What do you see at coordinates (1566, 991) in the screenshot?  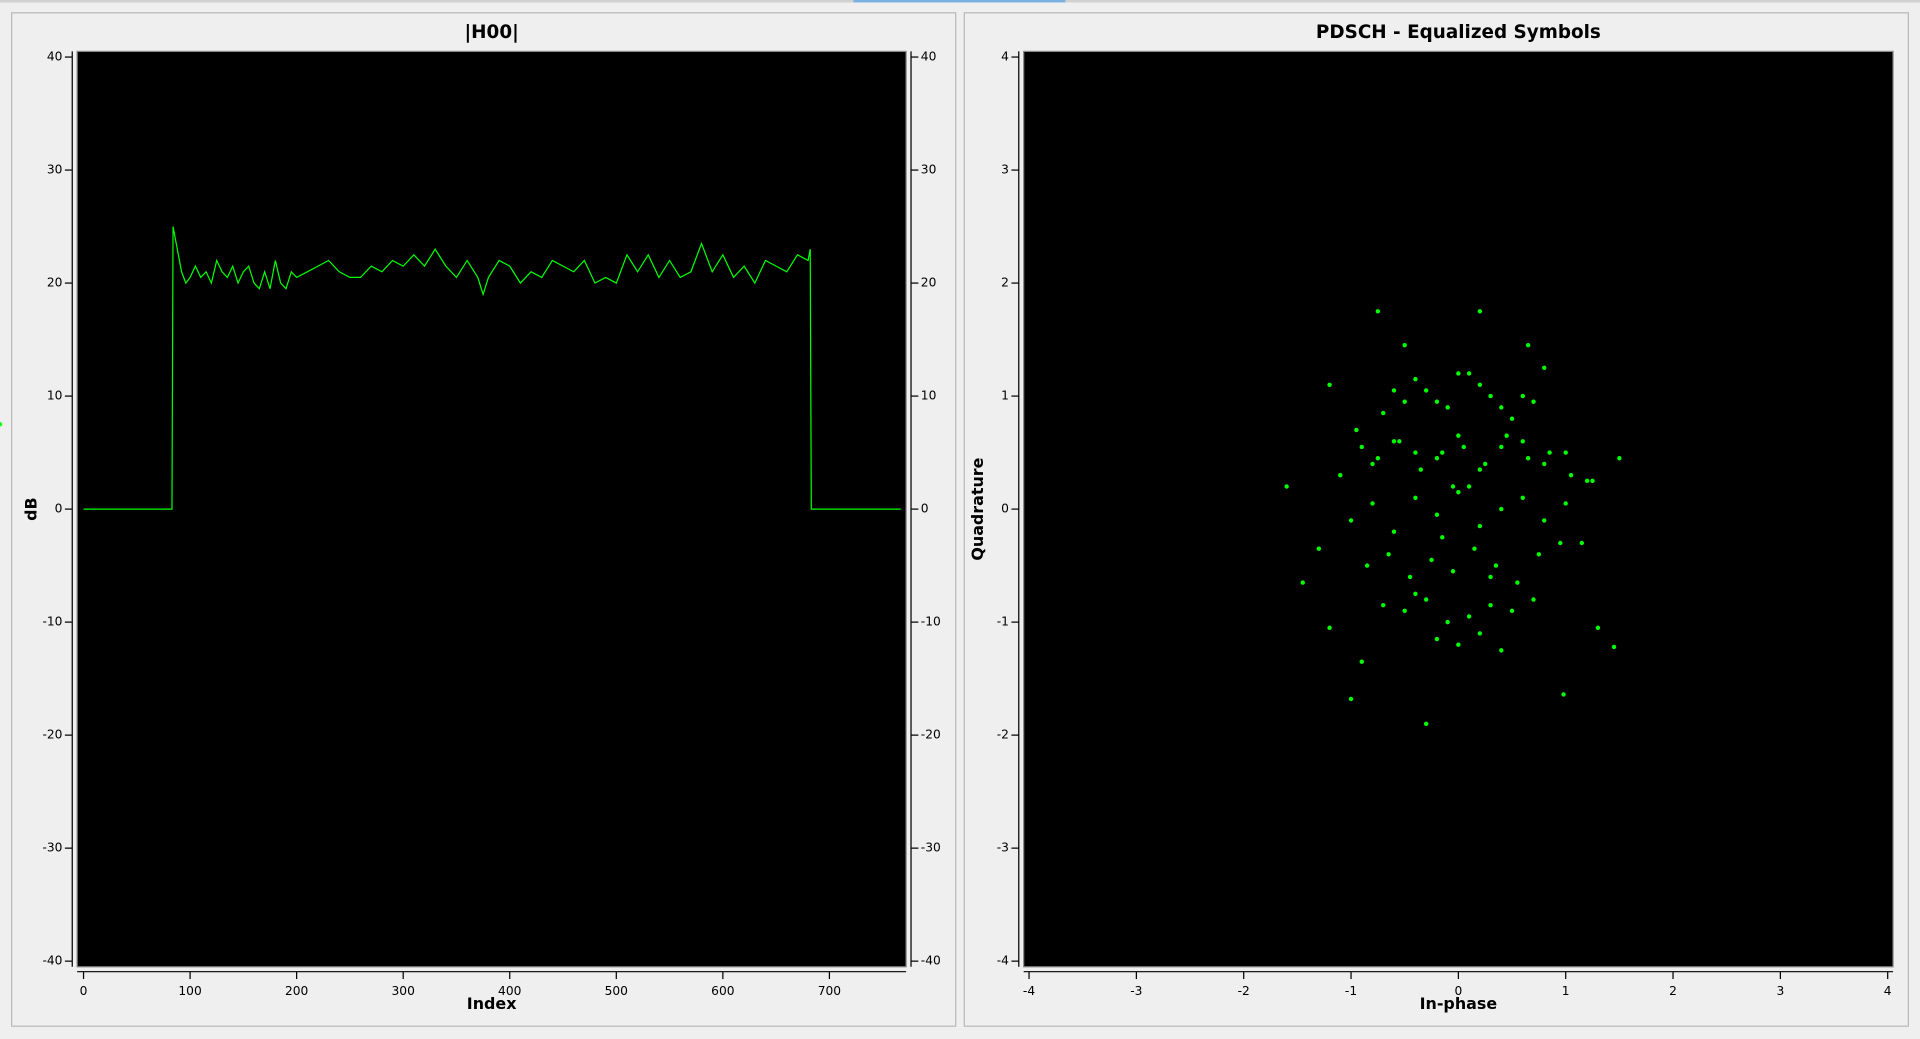 I see `x-tick-label: 1` at bounding box center [1566, 991].